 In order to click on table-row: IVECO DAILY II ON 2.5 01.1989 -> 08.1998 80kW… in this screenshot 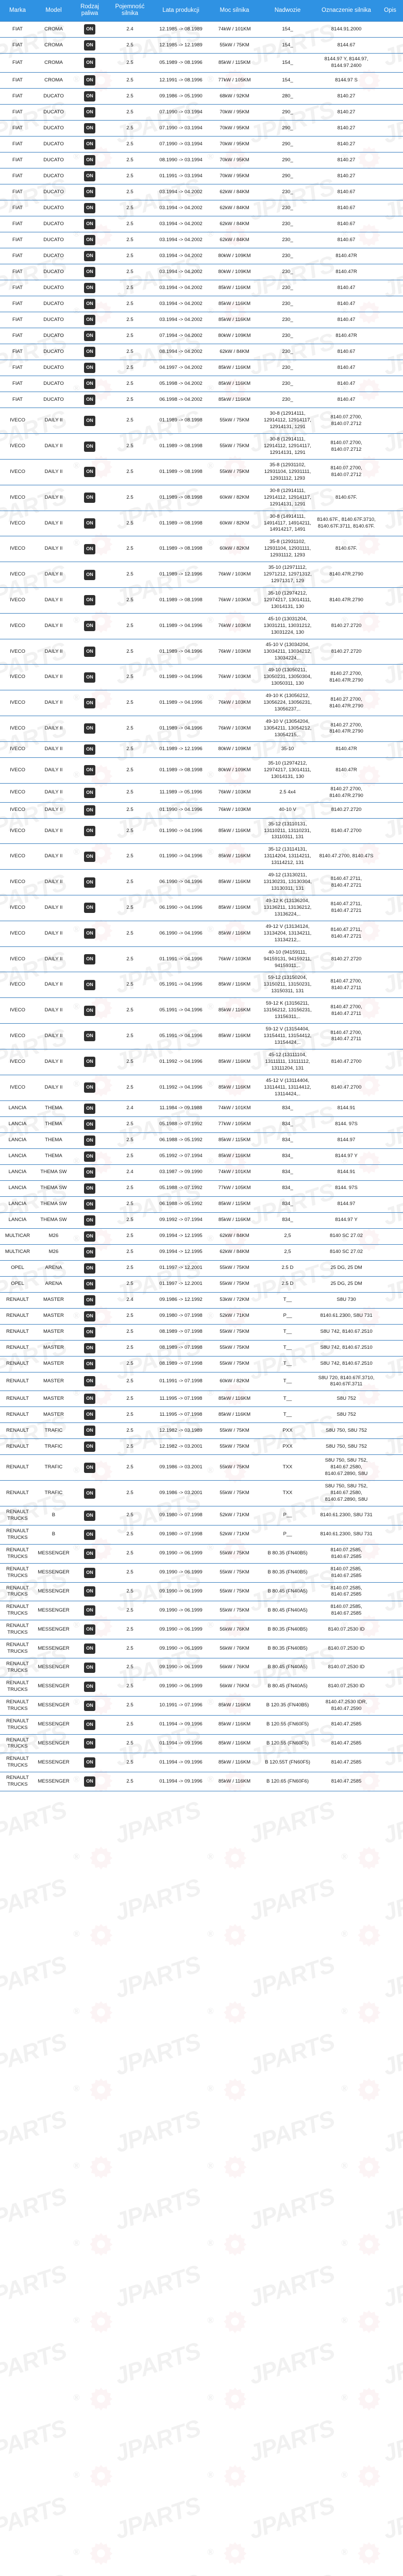, I will do `click(202, 770)`.